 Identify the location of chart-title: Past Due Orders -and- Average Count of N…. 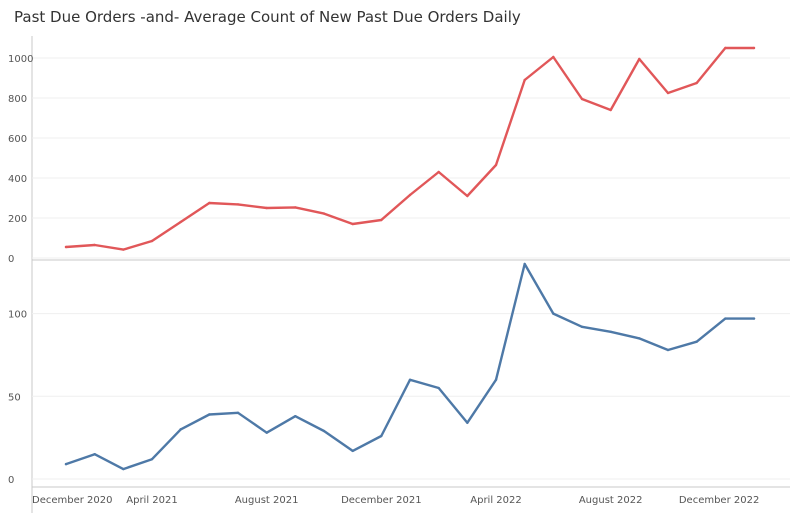
(267, 17).